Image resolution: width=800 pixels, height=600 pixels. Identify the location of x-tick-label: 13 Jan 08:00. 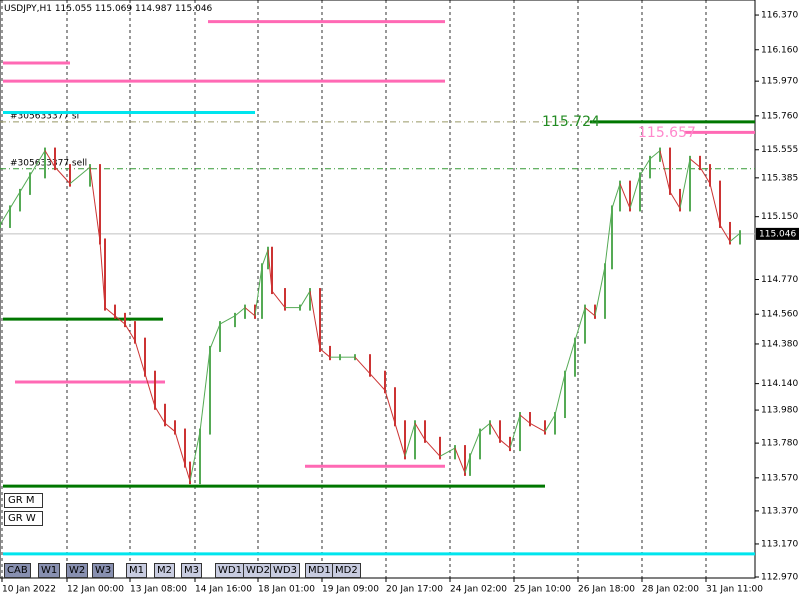
(158, 590).